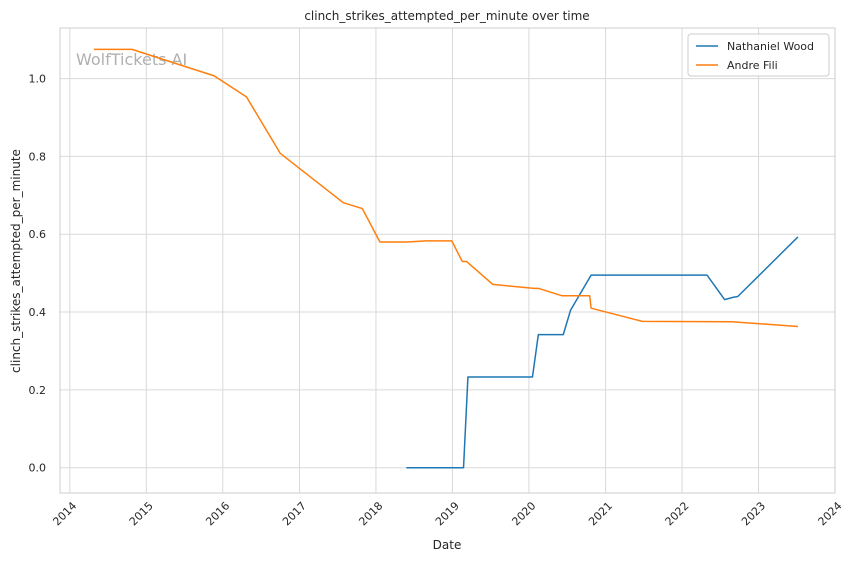 Image resolution: width=859 pixels, height=561 pixels. Describe the element at coordinates (131, 59) in the screenshot. I see `watermark: WolfTickets AI` at that location.